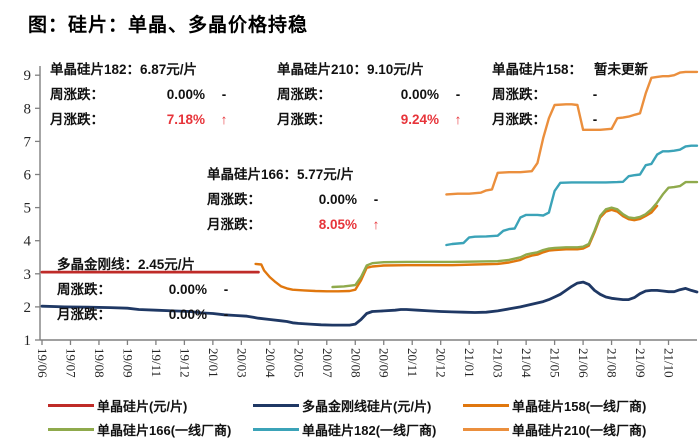 The height and width of the screenshot is (448, 700). What do you see at coordinates (612, 363) in the screenshot?
I see `x-tick-label: 21/08` at bounding box center [612, 363].